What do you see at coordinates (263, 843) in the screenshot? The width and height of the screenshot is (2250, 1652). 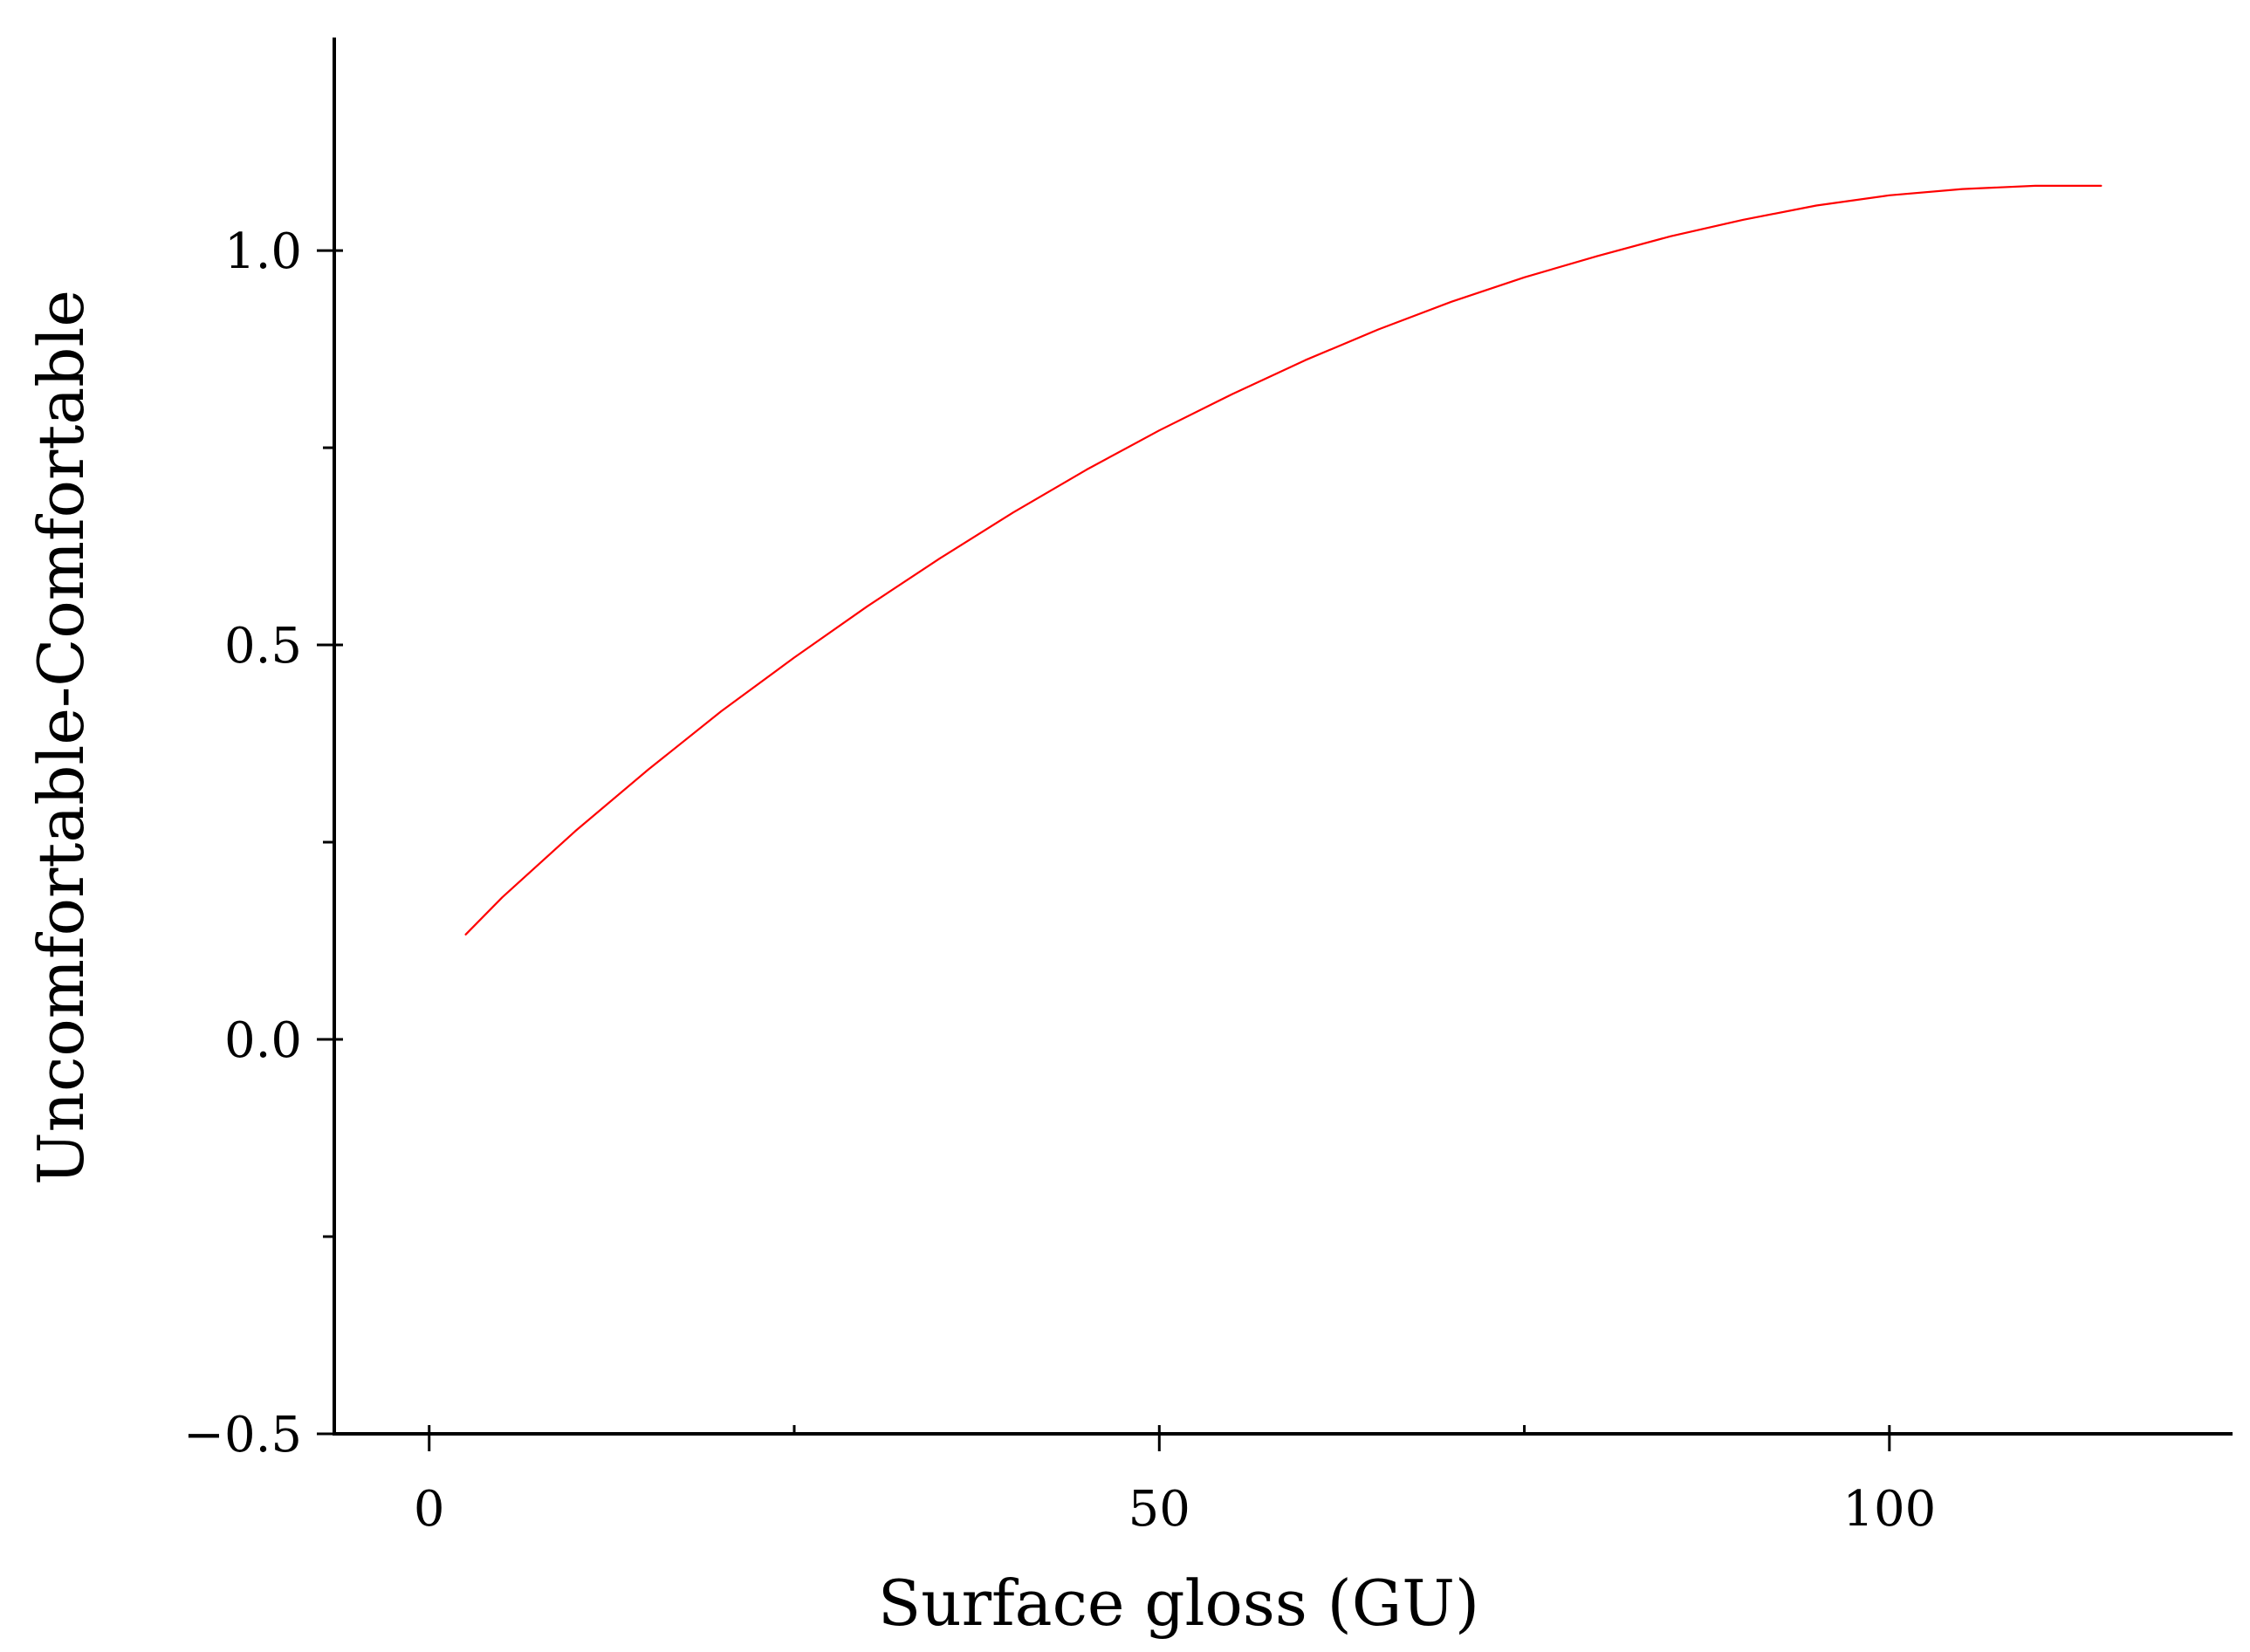 I see `y-ticks: −0.5 0.0 0.5 1.0` at bounding box center [263, 843].